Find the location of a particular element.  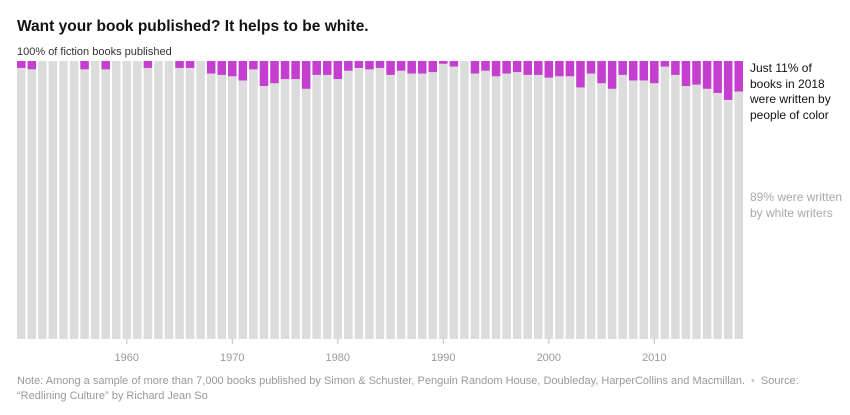

bar-people-of-color-1985 is located at coordinates (390, 68).